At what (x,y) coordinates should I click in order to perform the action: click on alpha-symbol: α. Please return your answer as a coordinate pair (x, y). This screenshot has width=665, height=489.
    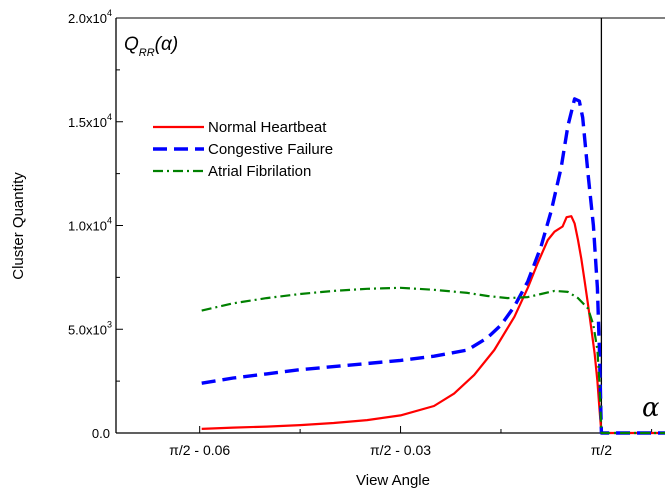
    Looking at the image, I should click on (651, 408).